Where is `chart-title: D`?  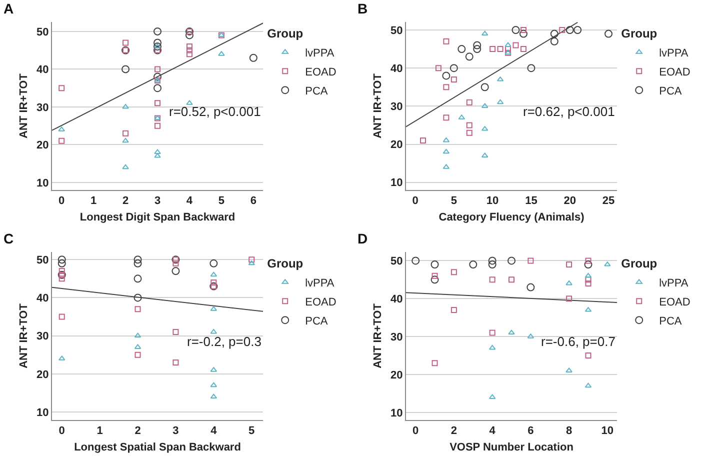
chart-title: D is located at coordinates (363, 238).